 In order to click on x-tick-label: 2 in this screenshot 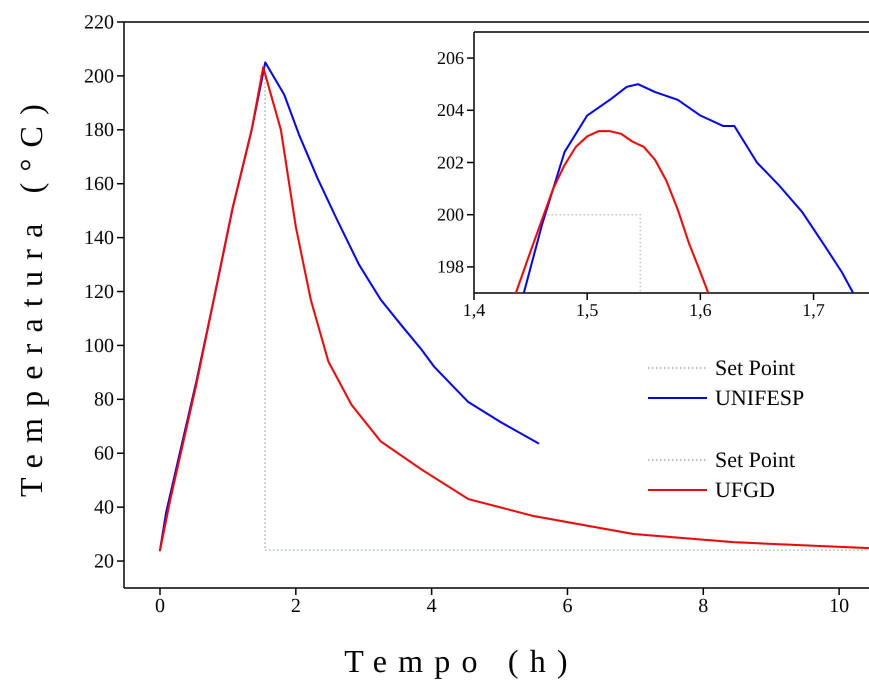, I will do `click(295, 606)`.